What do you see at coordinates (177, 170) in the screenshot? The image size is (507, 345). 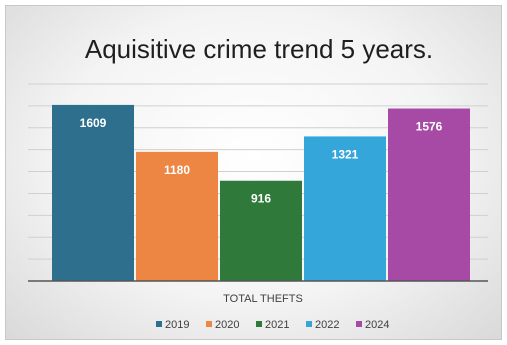 I see `data-label-2020: 1180` at bounding box center [177, 170].